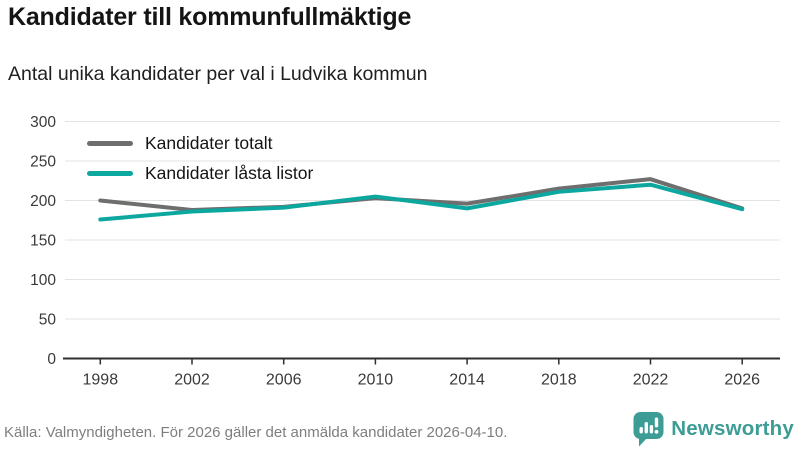 The image size is (800, 450). What do you see at coordinates (110, 173) in the screenshot?
I see `legend-swatch-lasta-listor` at bounding box center [110, 173].